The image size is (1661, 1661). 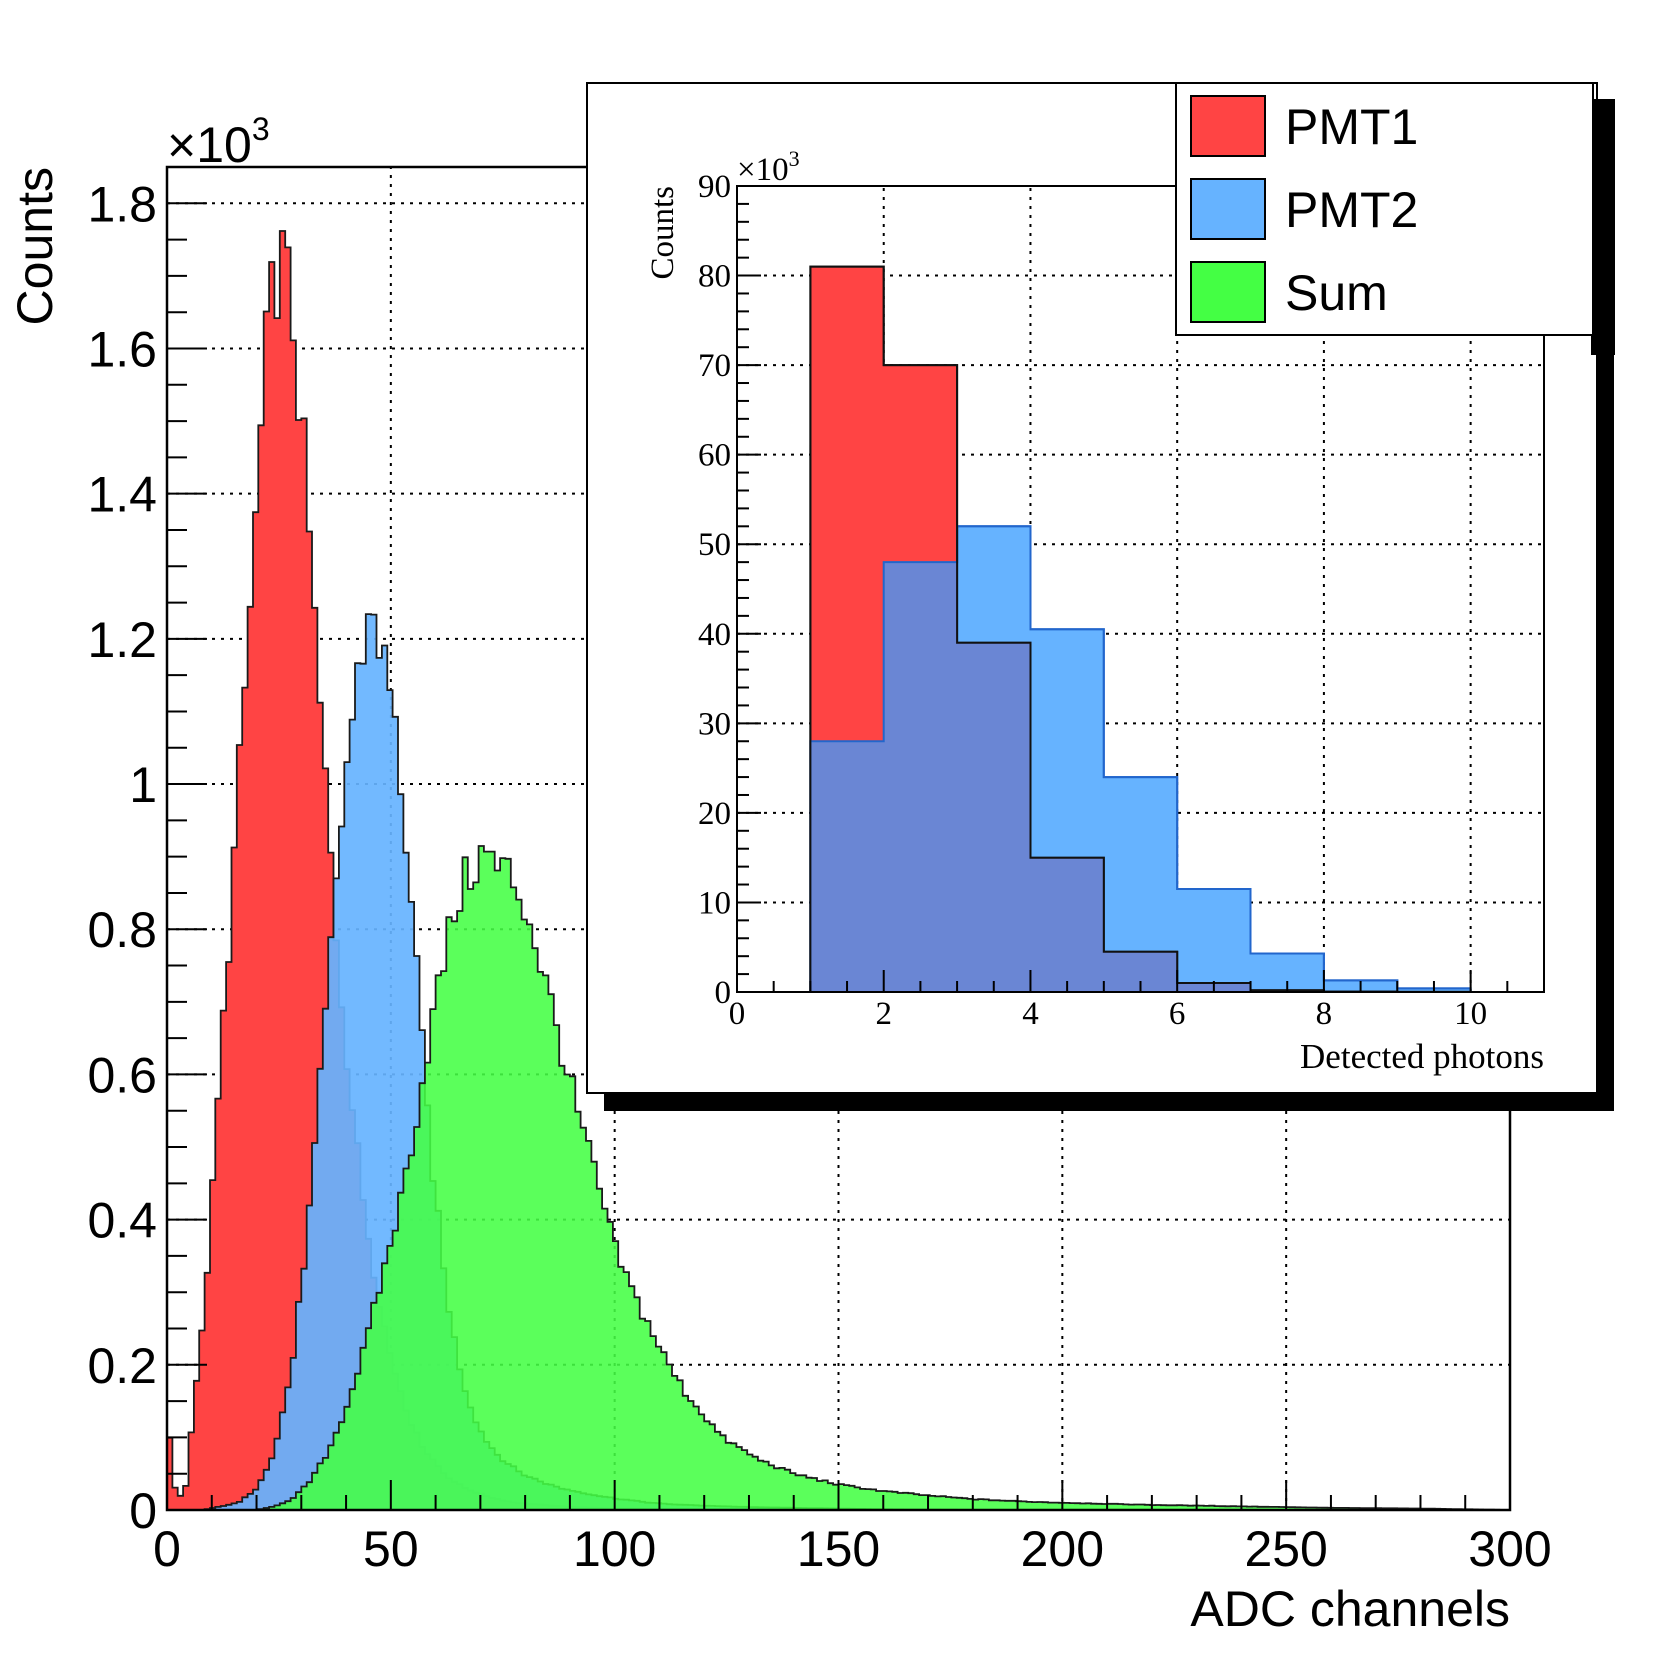 I want to click on inset-histogram-overlap, so click(x=1140, y=777).